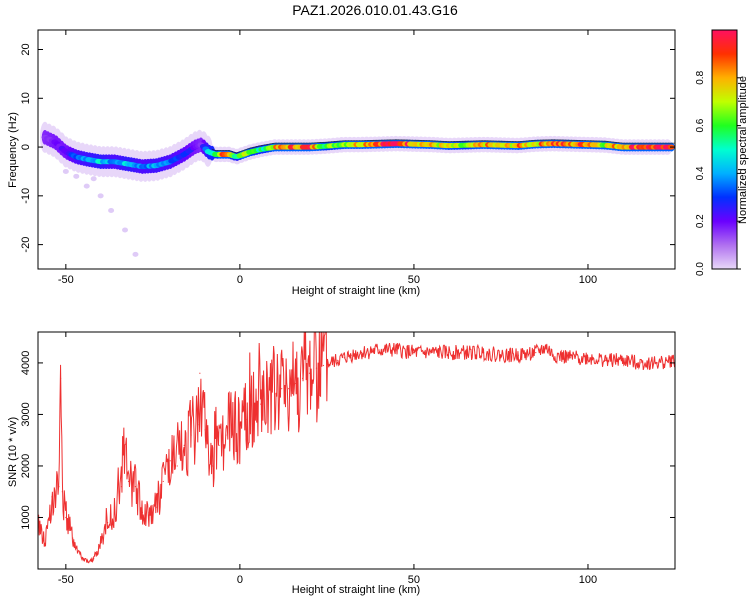  Describe the element at coordinates (66, 280) in the screenshot. I see `spectrogram-x-tick-label: -50` at that location.